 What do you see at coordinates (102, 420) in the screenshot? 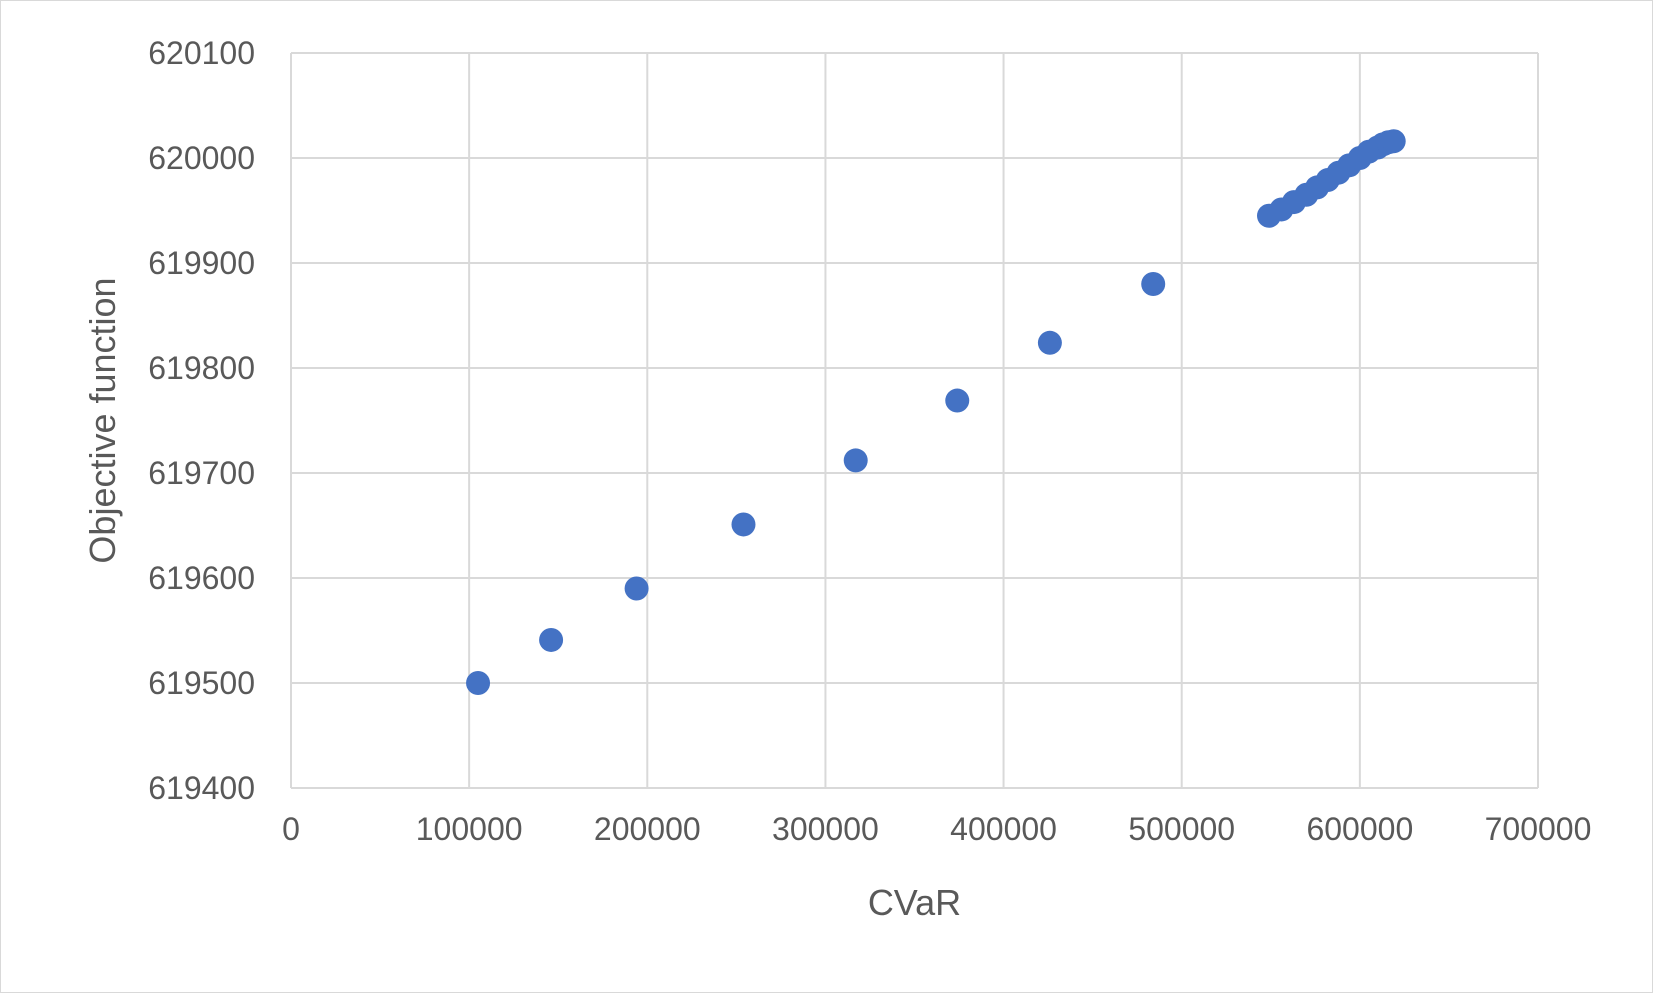
I see `y-axis-title: Objective function` at bounding box center [102, 420].